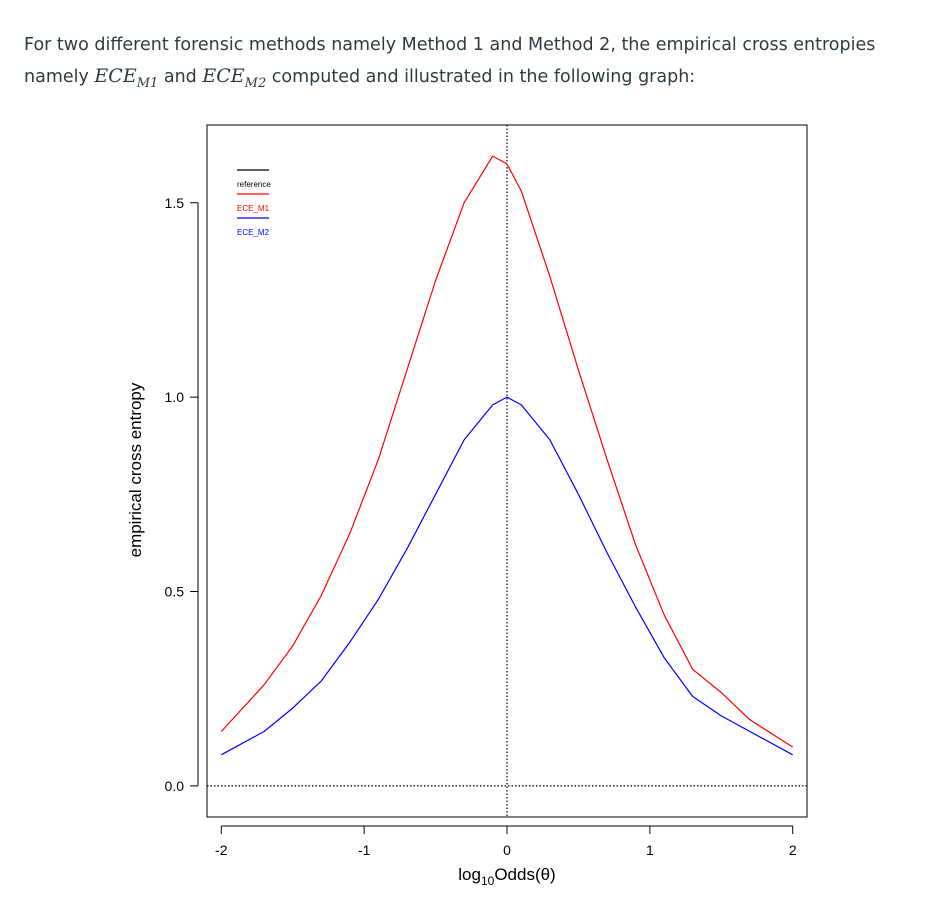 The height and width of the screenshot is (905, 933). What do you see at coordinates (175, 786) in the screenshot?
I see `y-tick-label: 0.0` at bounding box center [175, 786].